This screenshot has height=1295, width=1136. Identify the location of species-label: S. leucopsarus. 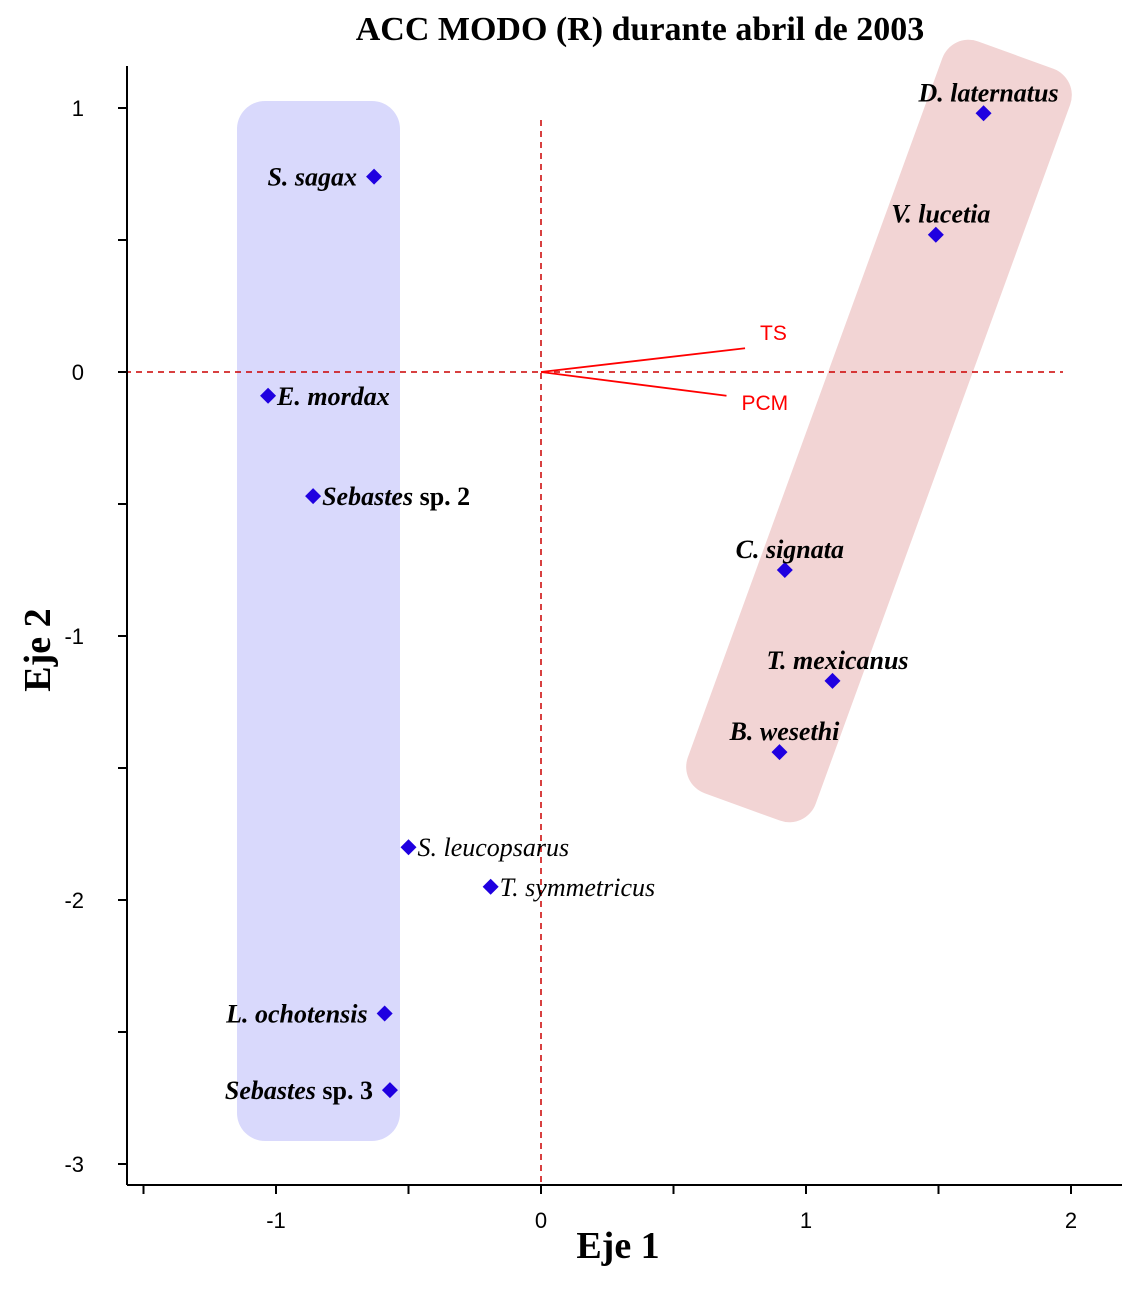
(494, 847).